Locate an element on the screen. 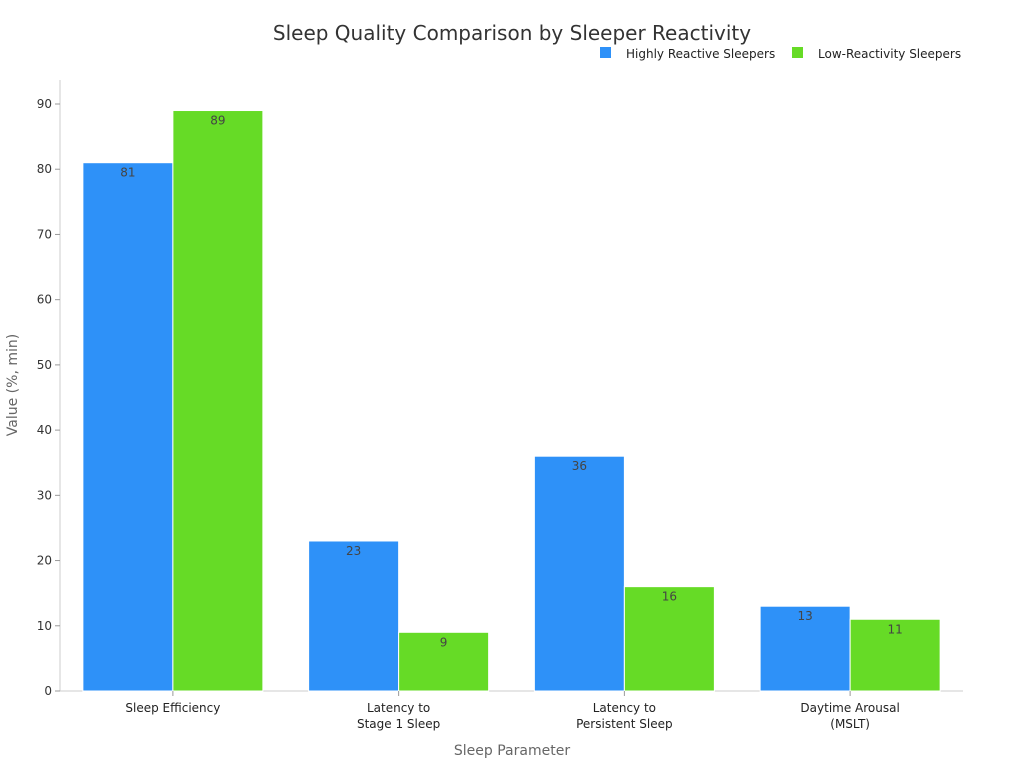  data-label: 11 is located at coordinates (894, 629).